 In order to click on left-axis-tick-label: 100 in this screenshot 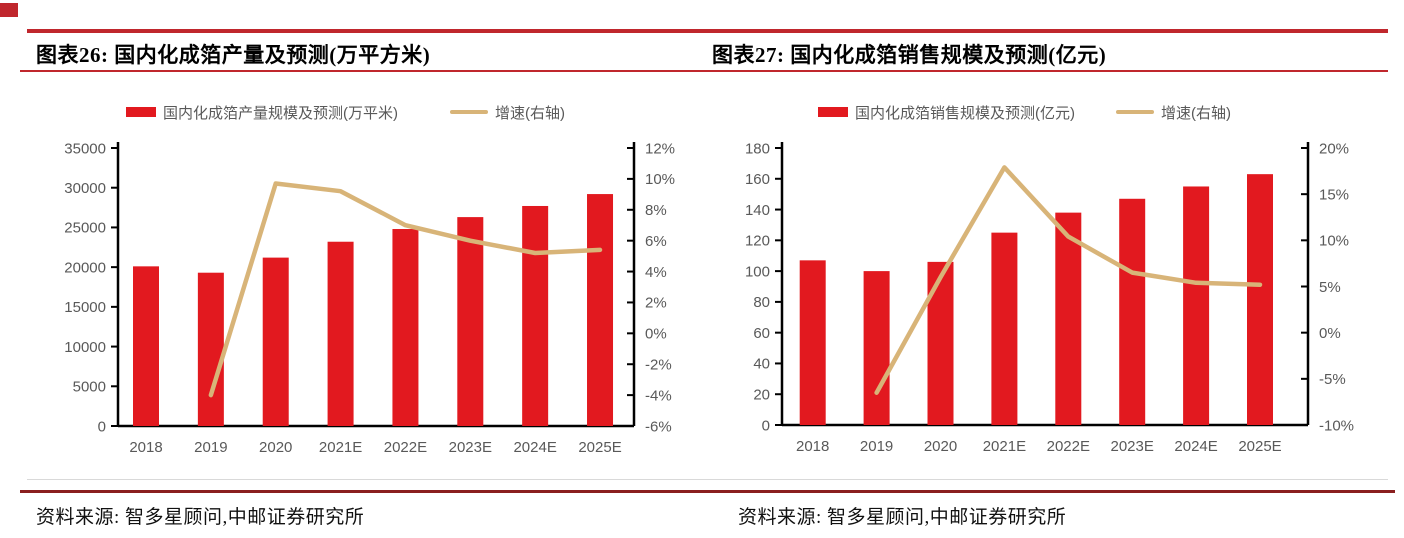, I will do `click(757, 271)`.